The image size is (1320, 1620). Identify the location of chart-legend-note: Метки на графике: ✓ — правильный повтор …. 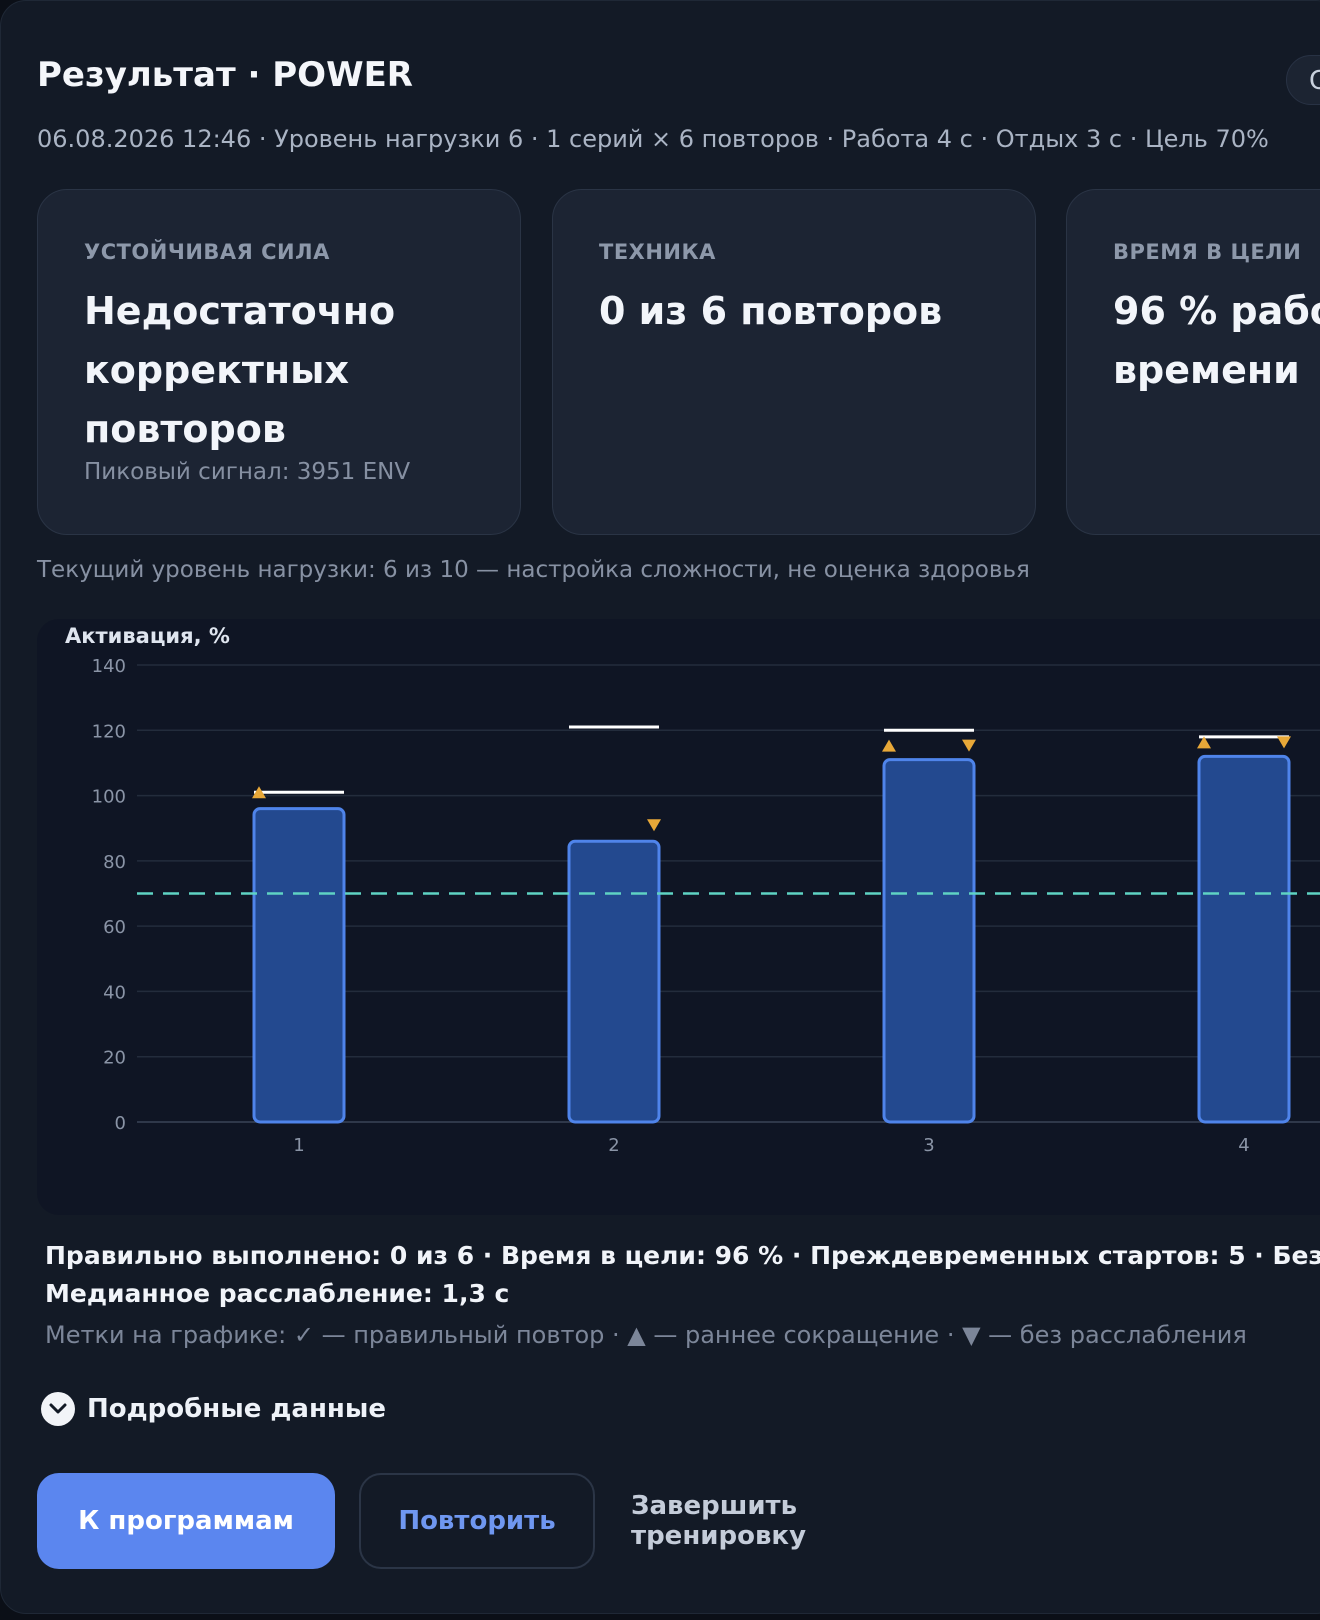
(646, 1335).